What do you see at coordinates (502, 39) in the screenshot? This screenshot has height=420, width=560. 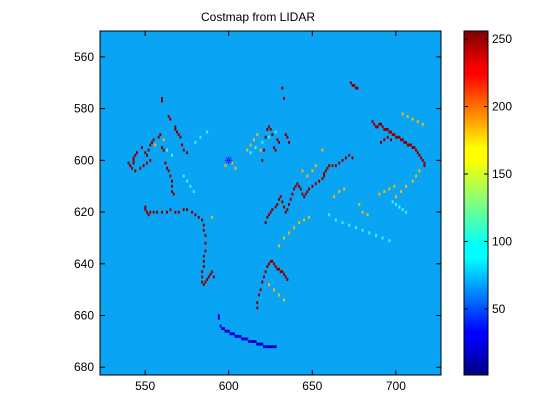 I see `colorbar-tick-label: 250` at bounding box center [502, 39].